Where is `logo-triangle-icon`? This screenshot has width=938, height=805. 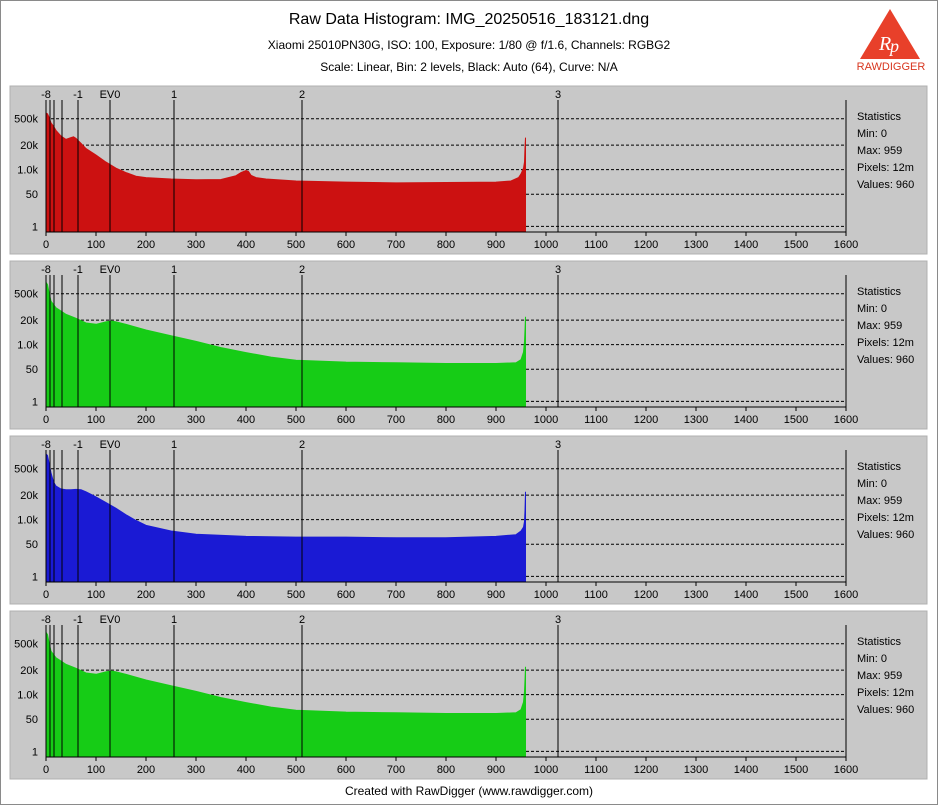
logo-triangle-icon is located at coordinates (890, 34).